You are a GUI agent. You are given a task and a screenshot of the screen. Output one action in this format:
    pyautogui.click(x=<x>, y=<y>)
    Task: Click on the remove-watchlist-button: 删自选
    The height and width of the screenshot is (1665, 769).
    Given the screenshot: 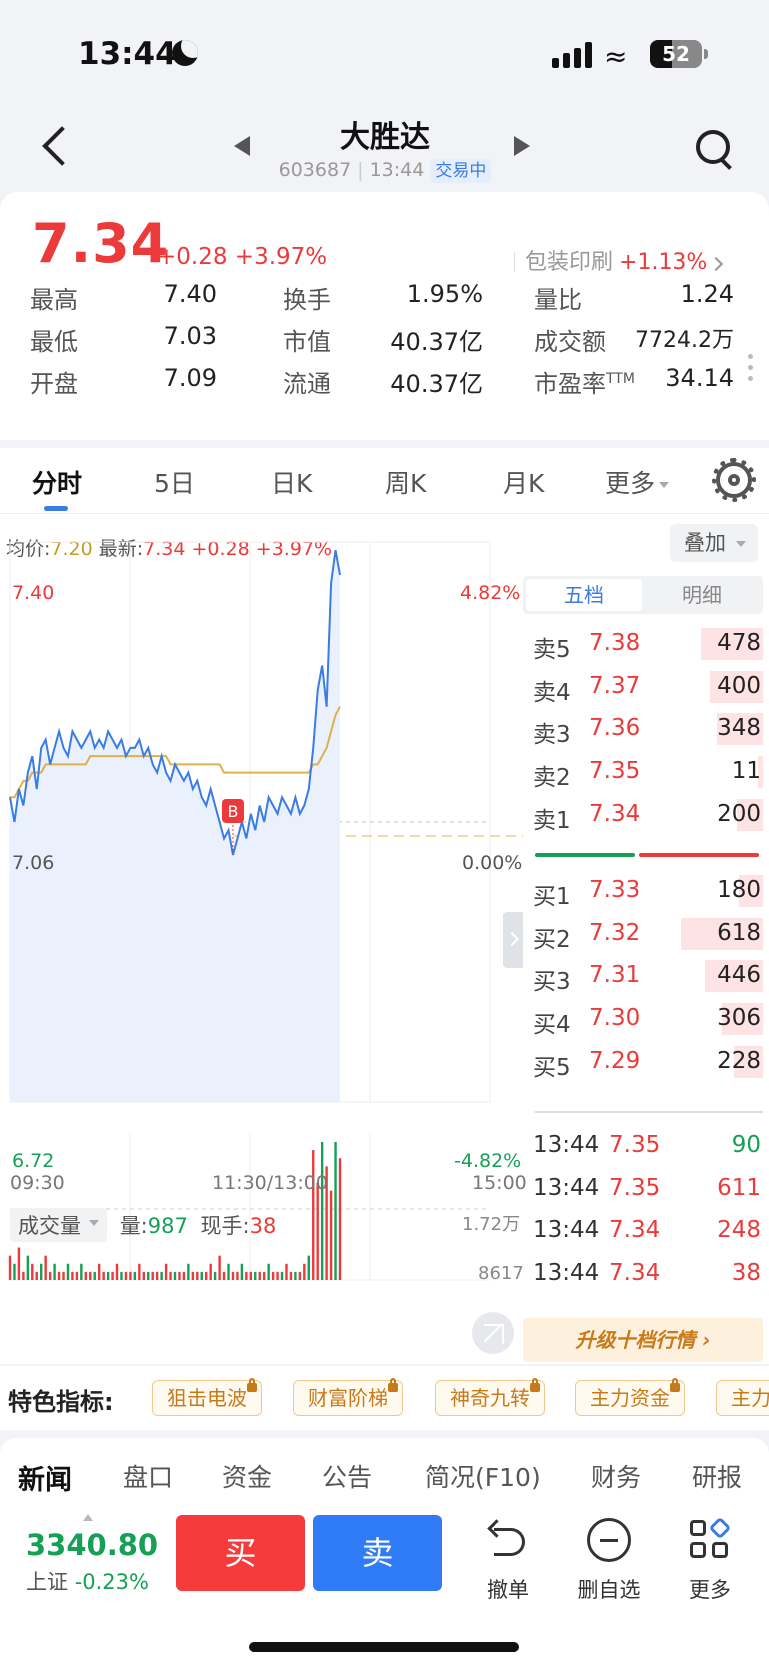 What is the action you would take?
    pyautogui.click(x=609, y=1561)
    